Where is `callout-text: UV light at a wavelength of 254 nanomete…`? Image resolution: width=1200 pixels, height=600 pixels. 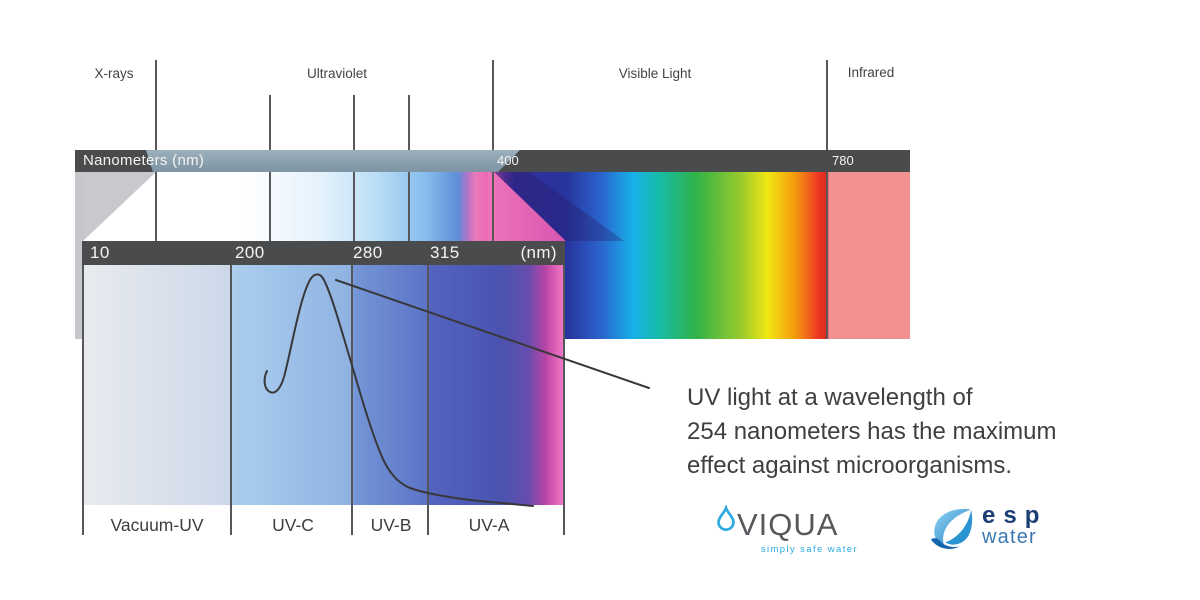
callout-text: UV light at a wavelength of 254 nanomete… is located at coordinates (872, 432).